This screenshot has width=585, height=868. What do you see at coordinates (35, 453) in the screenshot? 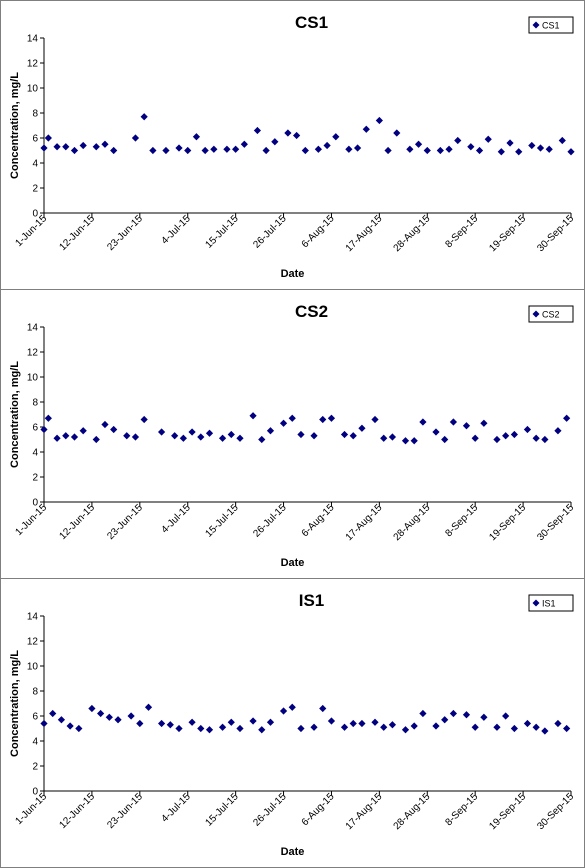
I see `y-tick-label: 4` at bounding box center [35, 453].